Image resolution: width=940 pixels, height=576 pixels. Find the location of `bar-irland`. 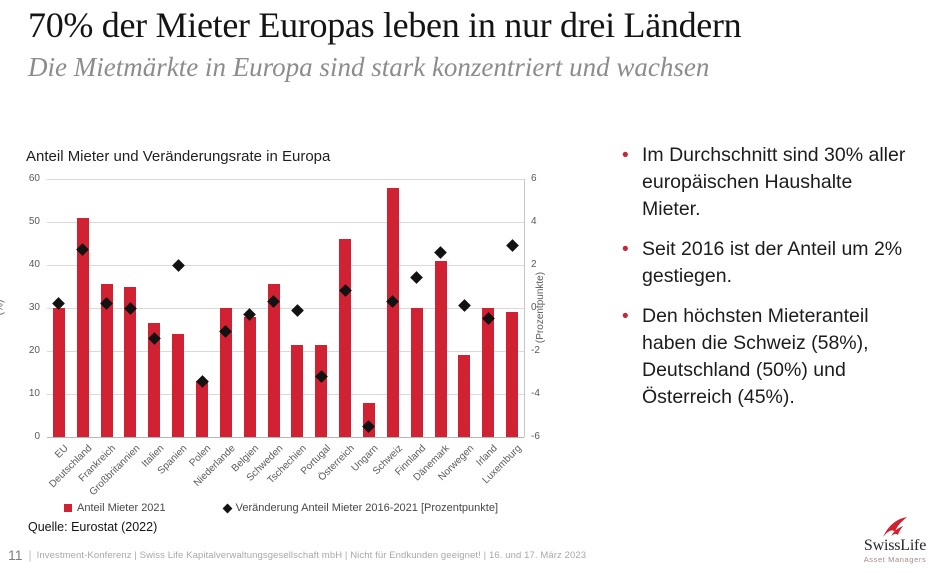

bar-irland is located at coordinates (488, 372).